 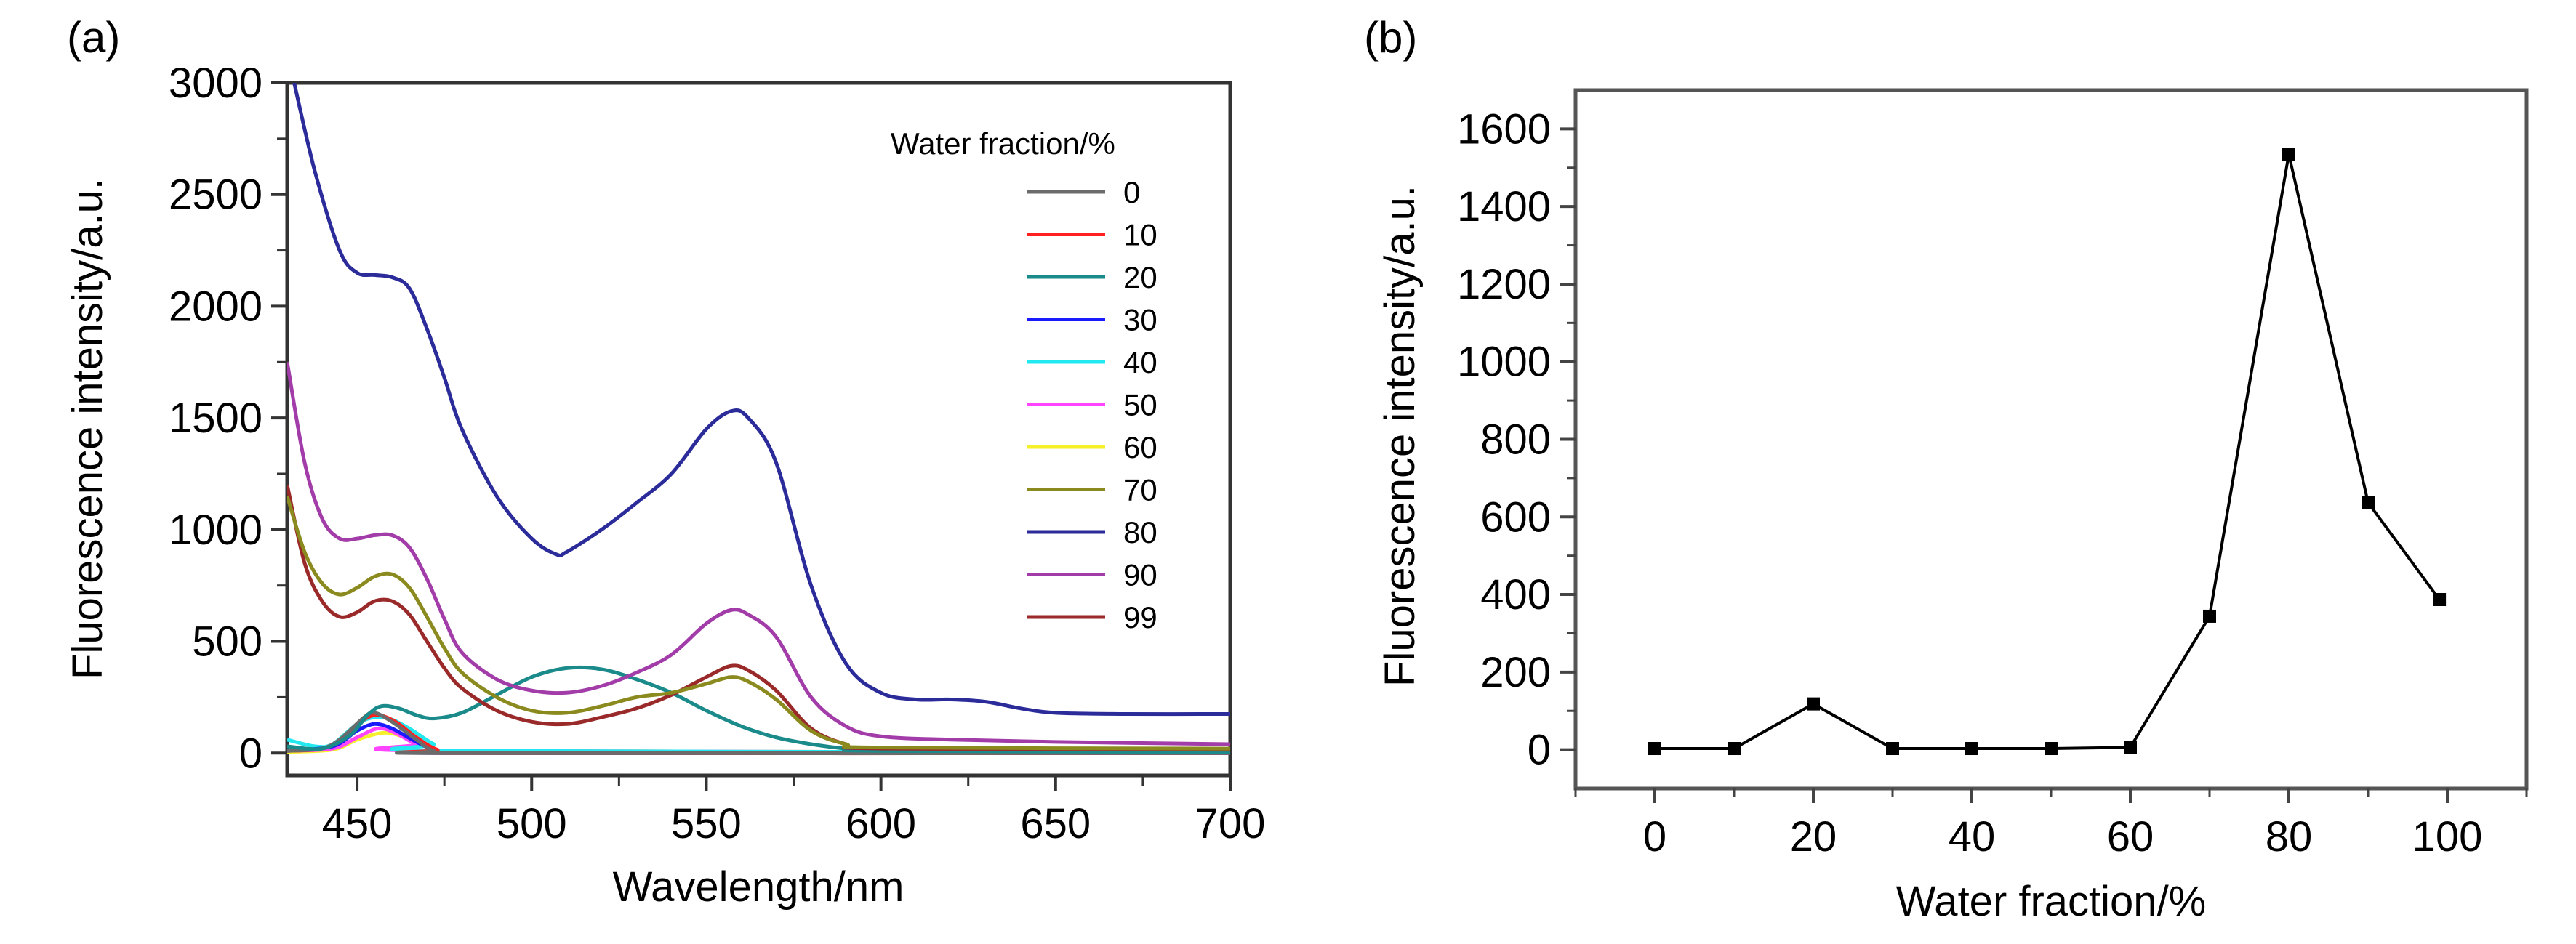 What do you see at coordinates (1024, 380) in the screenshot?
I see `legend-a: Water fraction/%0 10 20 30 40 50 60 70 80 90 99` at bounding box center [1024, 380].